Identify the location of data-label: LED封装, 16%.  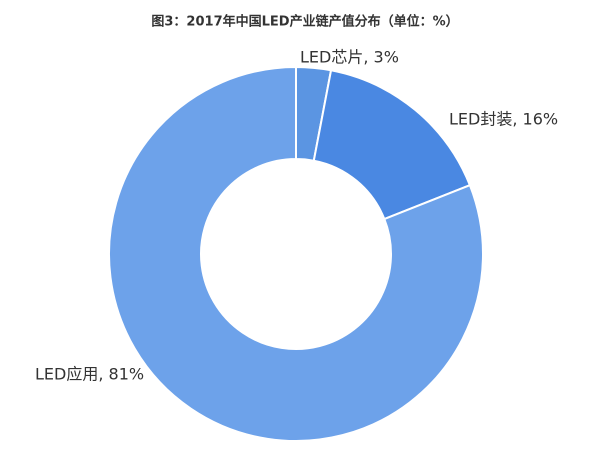
(503, 119).